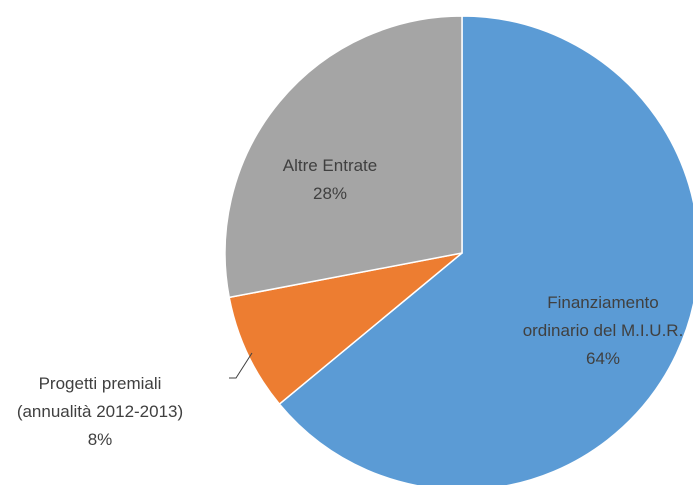 This screenshot has height=485, width=693. I want to click on slice-label-text: Altre Entrate 28%, so click(330, 180).